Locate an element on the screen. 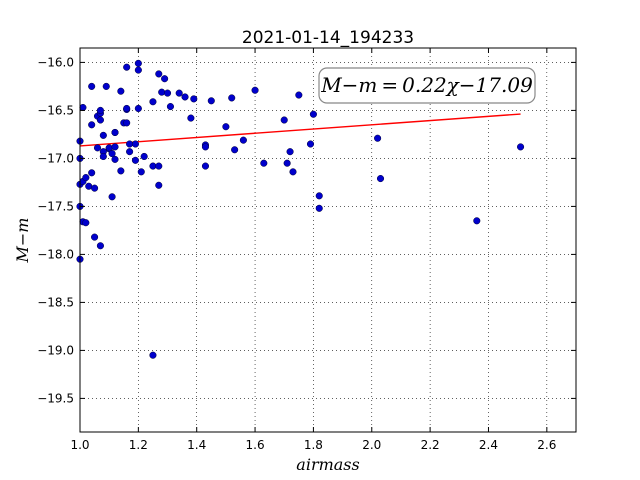  fit-annotation: M−m = 0.22χ−17.09 is located at coordinates (427, 85).